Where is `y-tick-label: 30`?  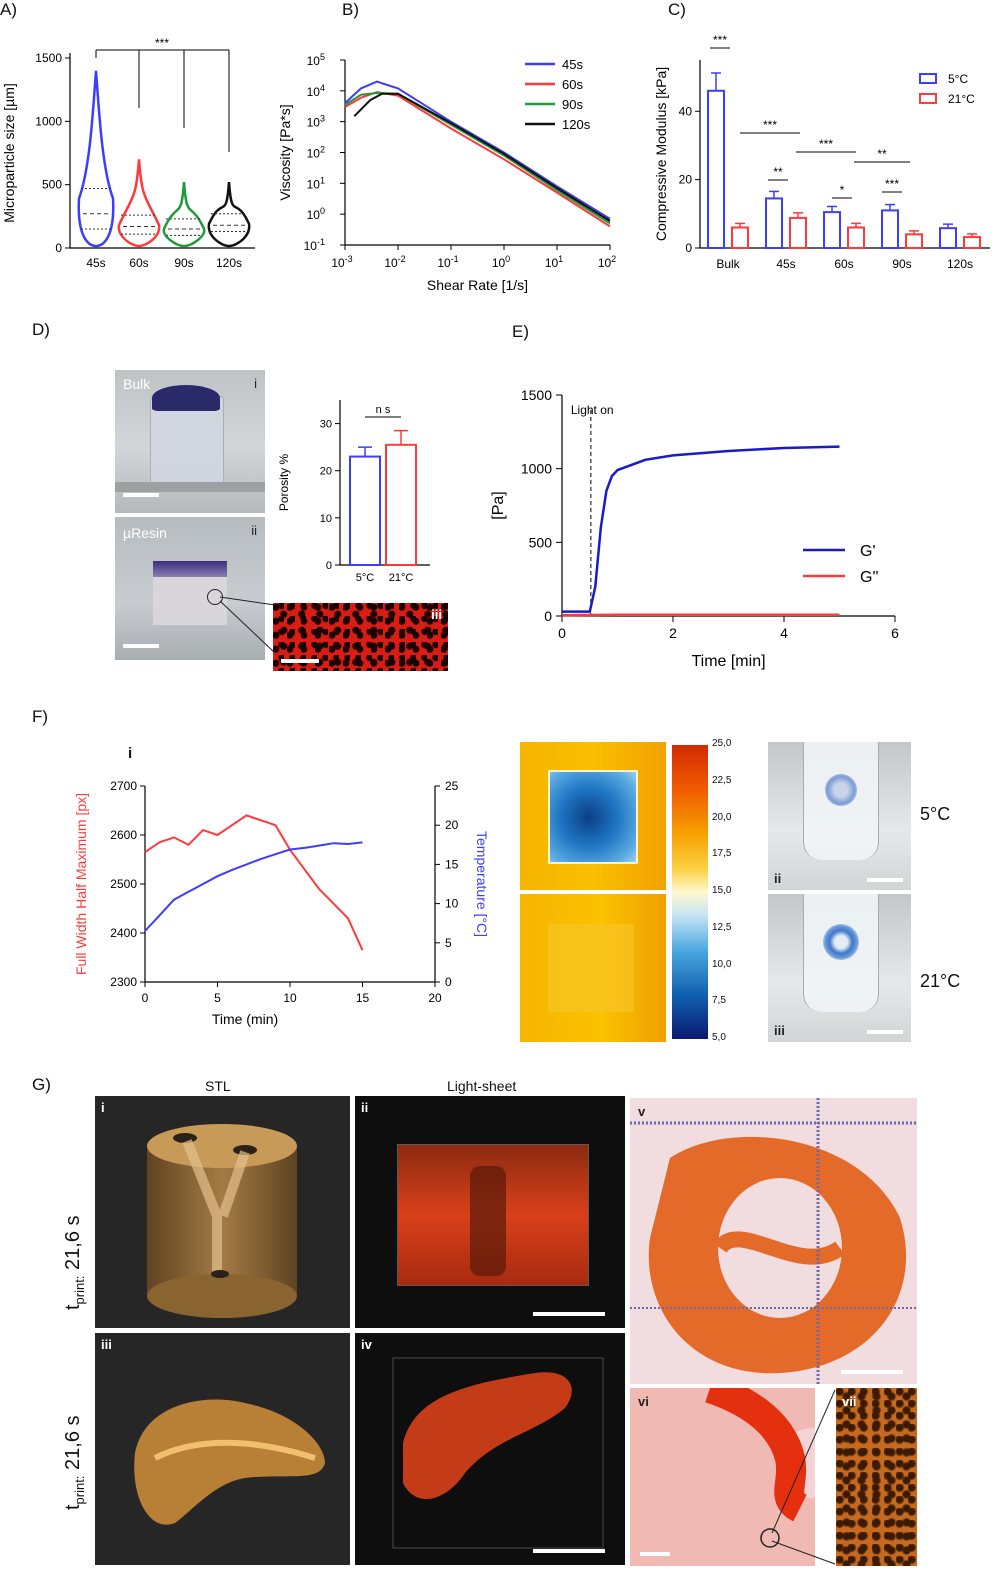 y-tick-label: 30 is located at coordinates (326, 425).